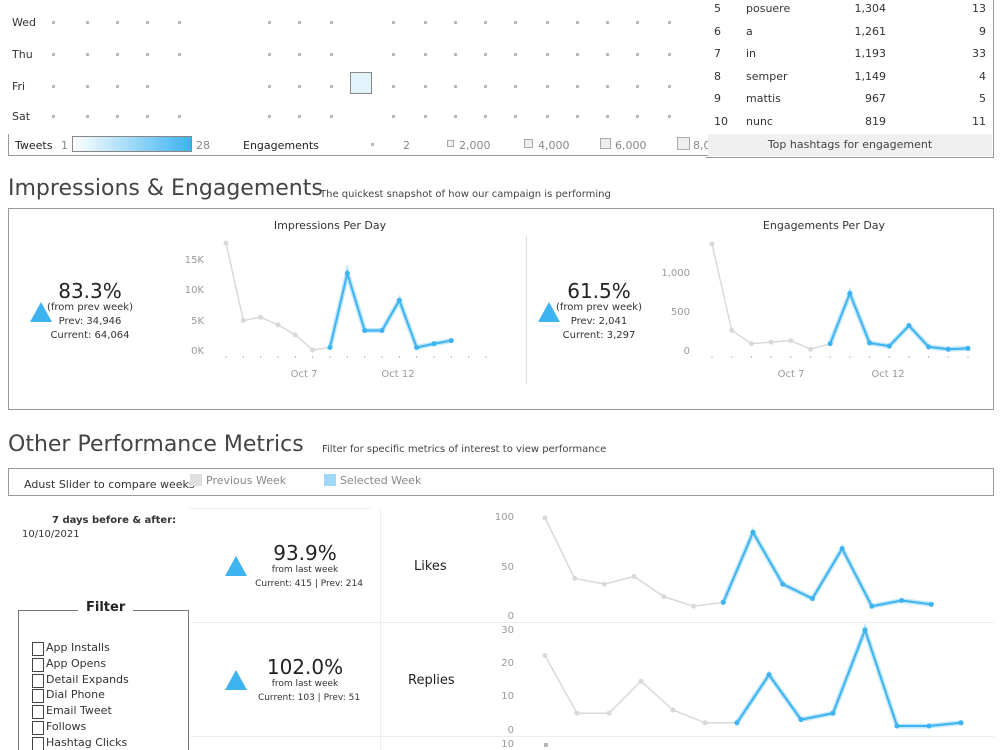  What do you see at coordinates (79, 743) in the screenshot?
I see `filter-option: Hashtag Clicks` at bounding box center [79, 743].